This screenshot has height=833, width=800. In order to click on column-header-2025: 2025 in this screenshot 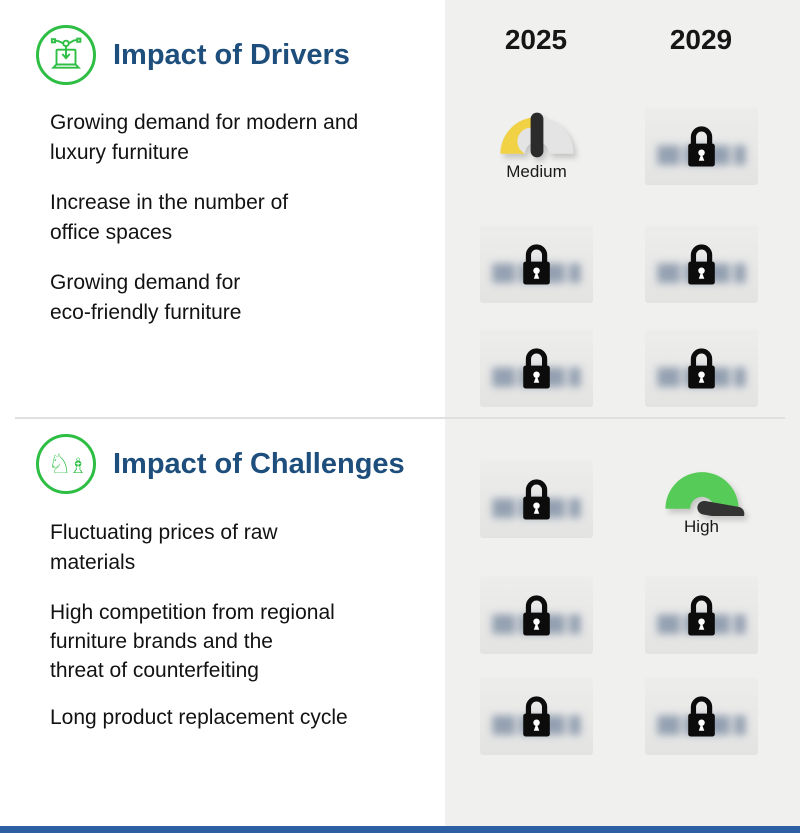, I will do `click(536, 39)`.